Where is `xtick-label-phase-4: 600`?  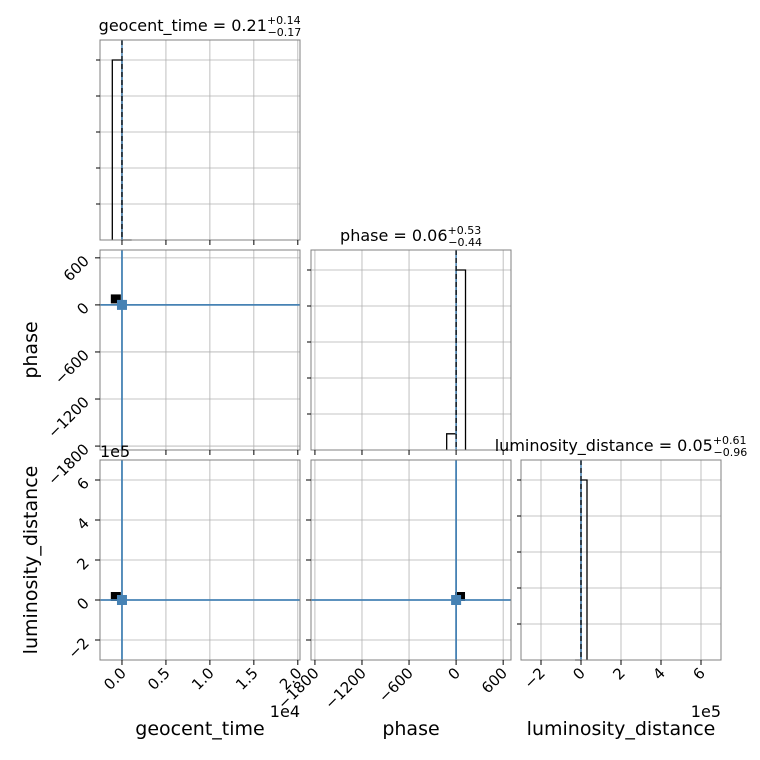 xtick-label-phase-4: 600 is located at coordinates (494, 680).